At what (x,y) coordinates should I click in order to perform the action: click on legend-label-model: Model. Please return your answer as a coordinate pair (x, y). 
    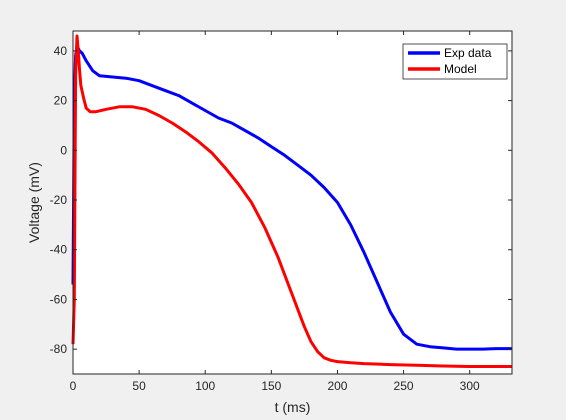
    Looking at the image, I should click on (460, 69).